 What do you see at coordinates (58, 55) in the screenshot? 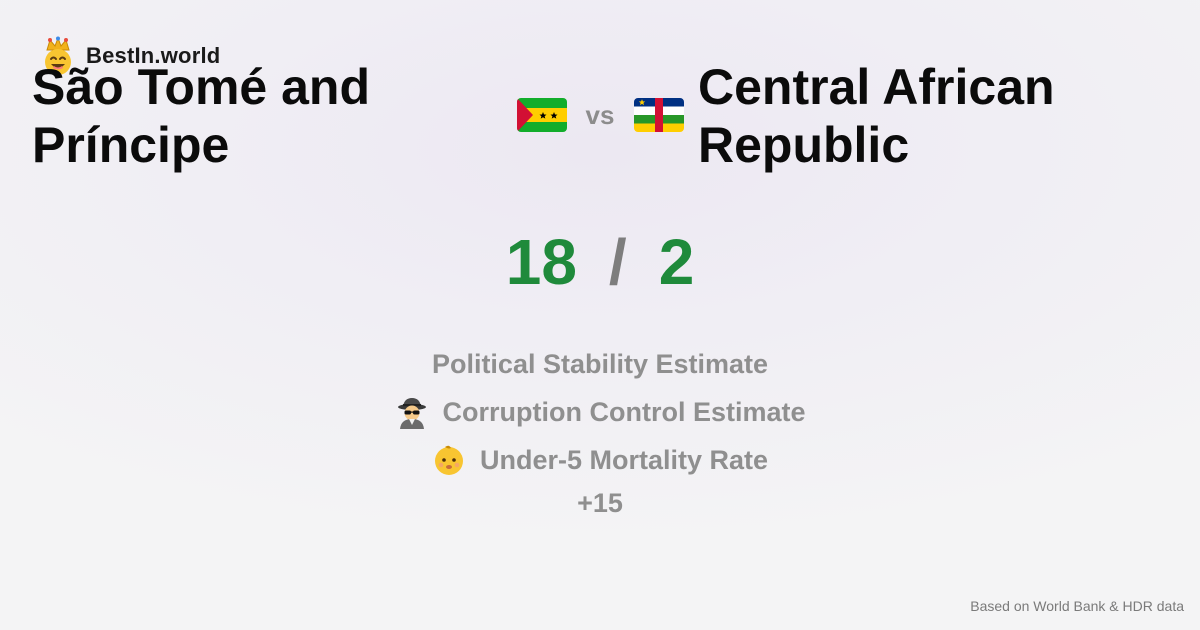
I see `crowned-smiley-icon` at bounding box center [58, 55].